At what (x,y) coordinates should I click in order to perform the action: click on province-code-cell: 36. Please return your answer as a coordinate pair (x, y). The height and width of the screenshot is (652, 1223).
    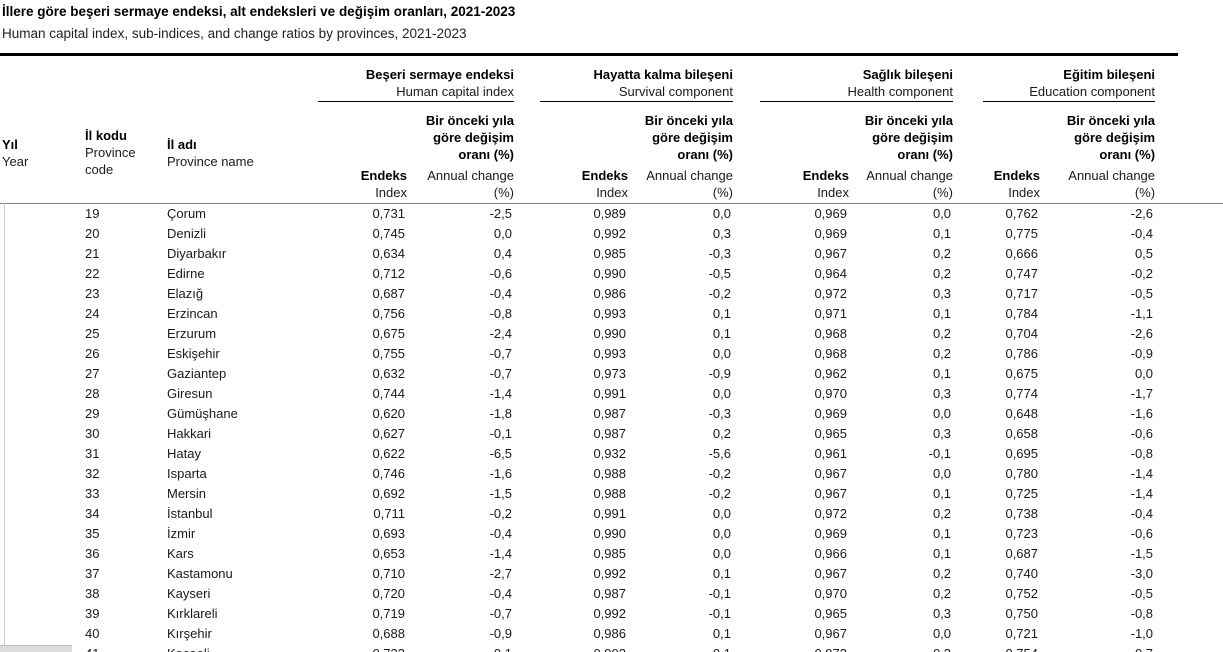
    Looking at the image, I should click on (92, 553).